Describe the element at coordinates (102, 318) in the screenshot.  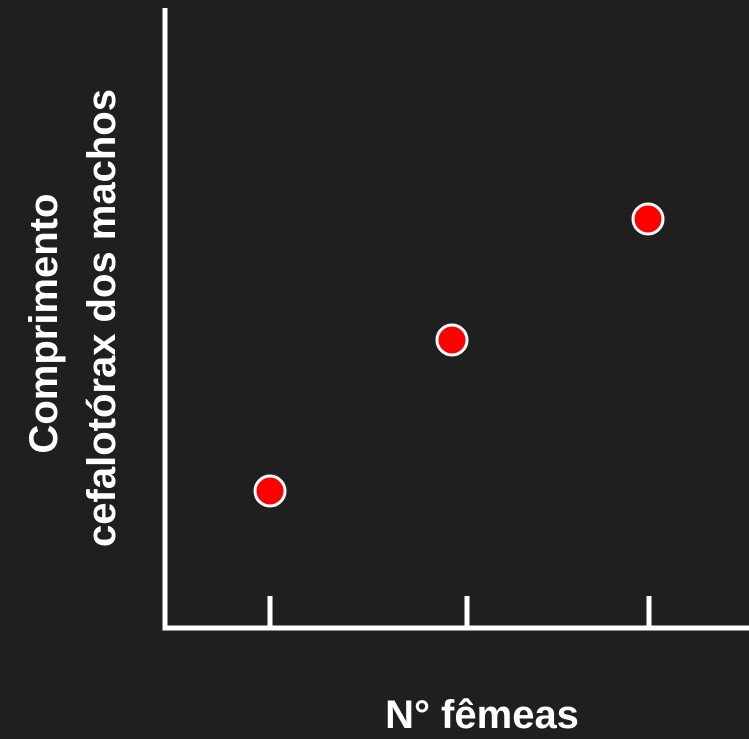
I see `y-axis-label-line-2: cefalotórax dos machos` at that location.